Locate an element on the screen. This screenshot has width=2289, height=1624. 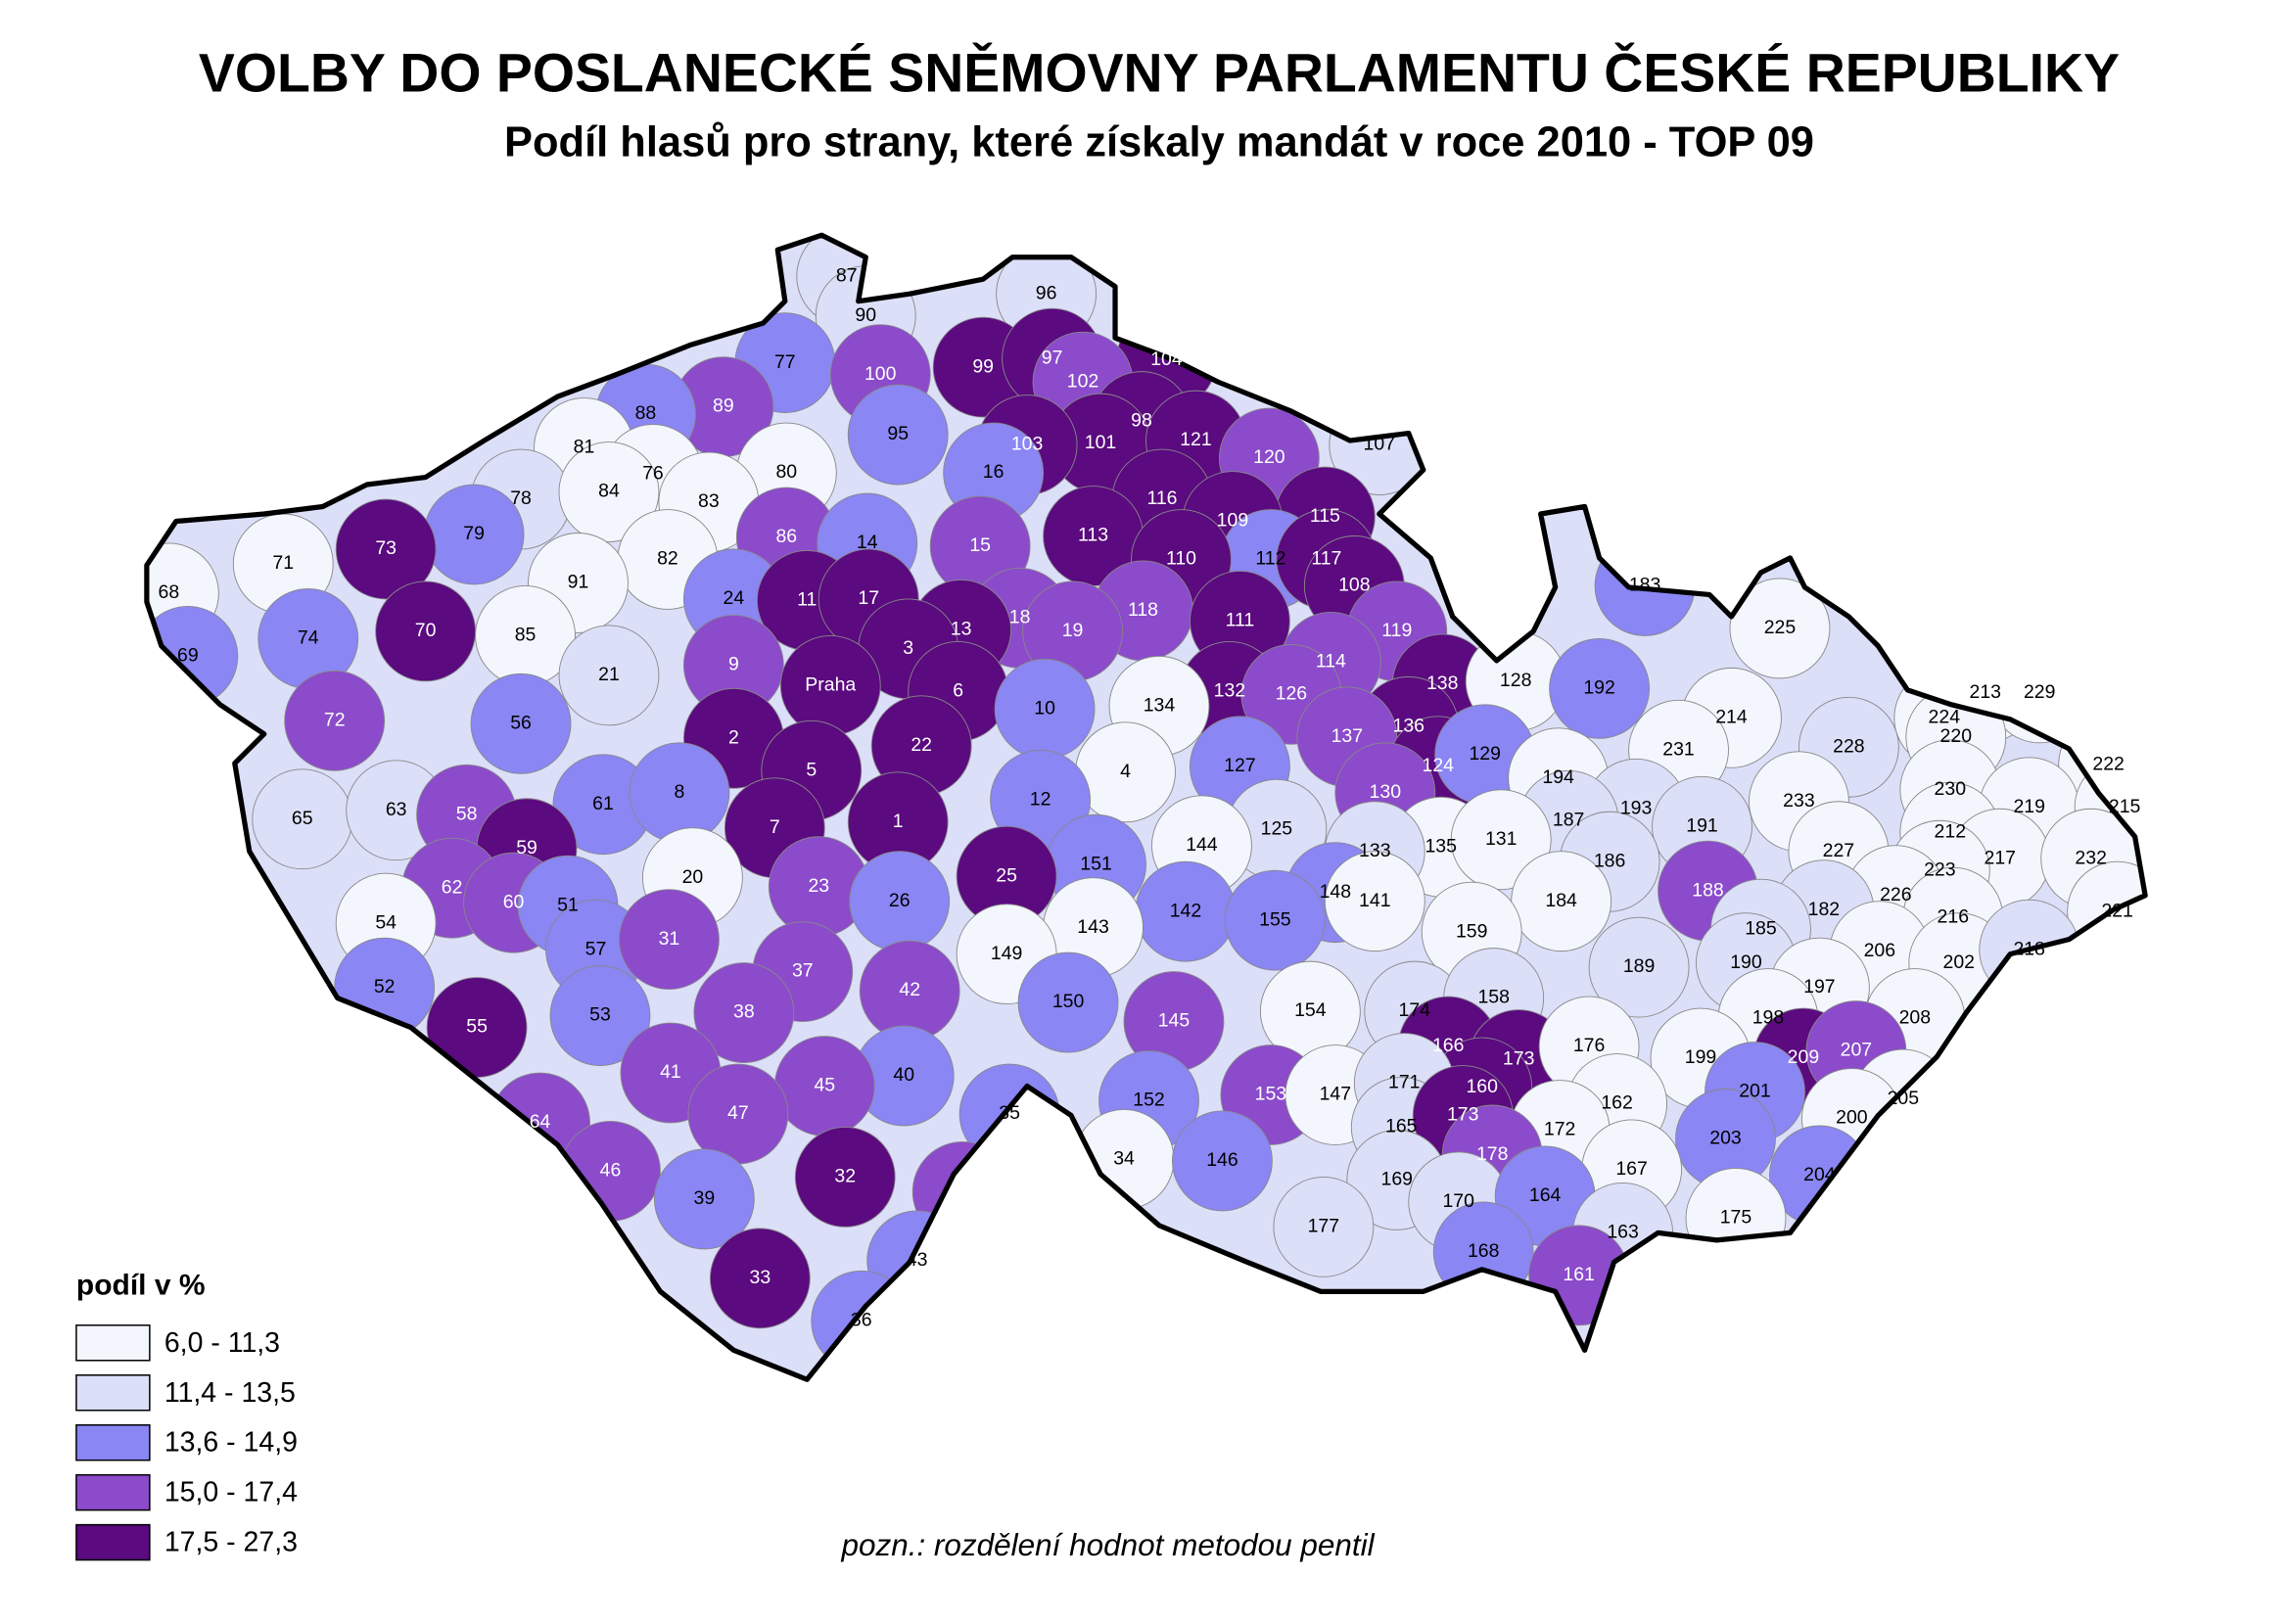
district-label: 111 is located at coordinates (1240, 620).